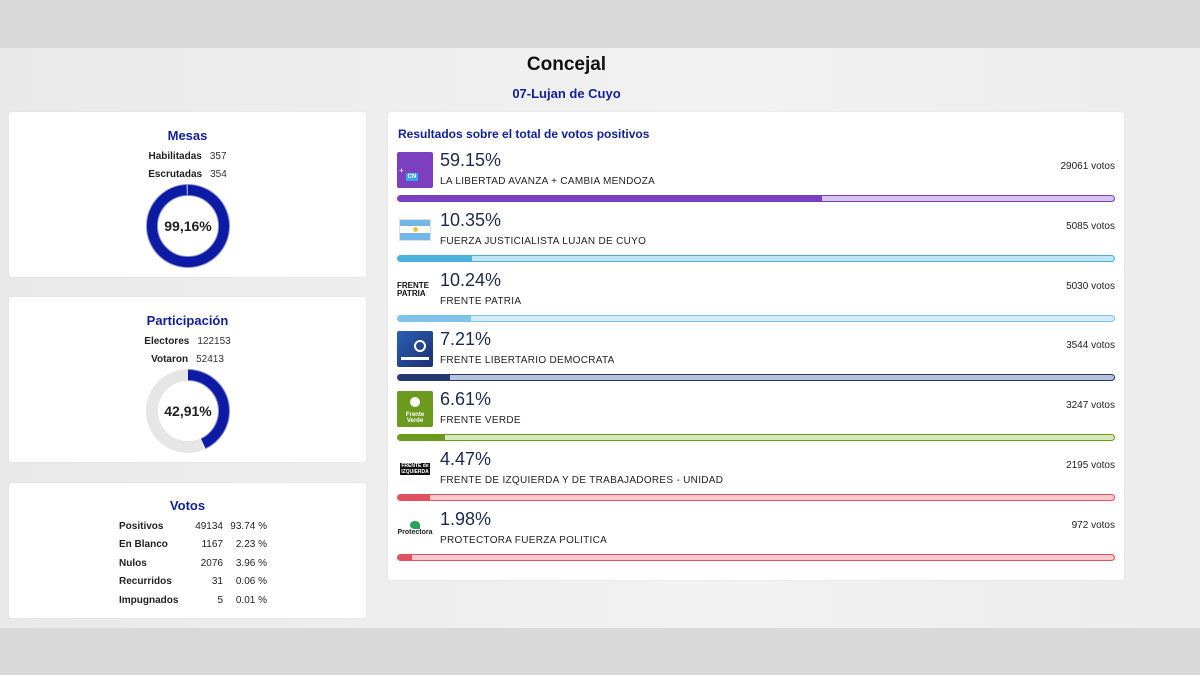  I want to click on votos-row: En Blanco 1167 2.23 %, so click(193, 545).